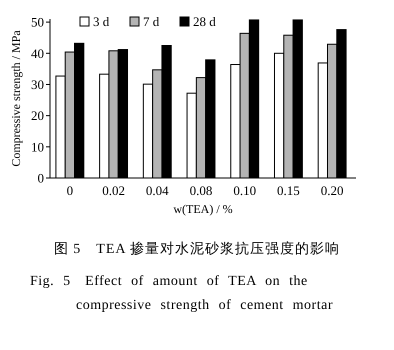 This screenshot has width=394, height=350. I want to click on x-tick-label: 0.20, so click(332, 190).